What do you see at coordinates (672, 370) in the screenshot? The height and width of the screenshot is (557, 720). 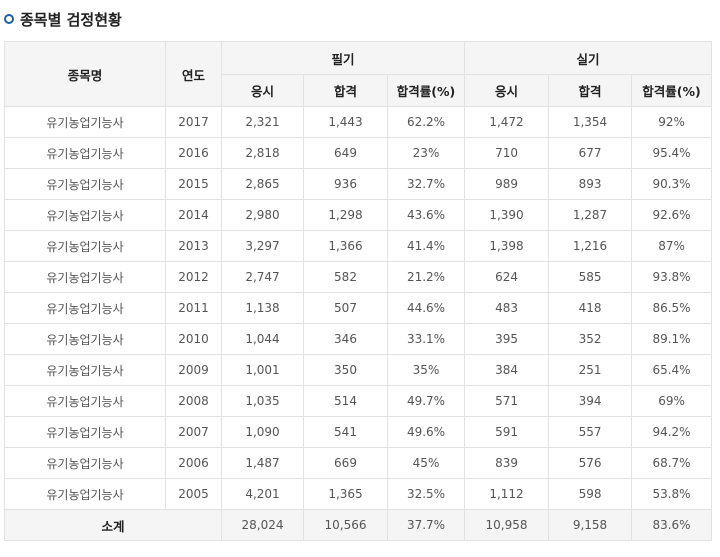 I see `cell-practical-rate: 65.4%` at bounding box center [672, 370].